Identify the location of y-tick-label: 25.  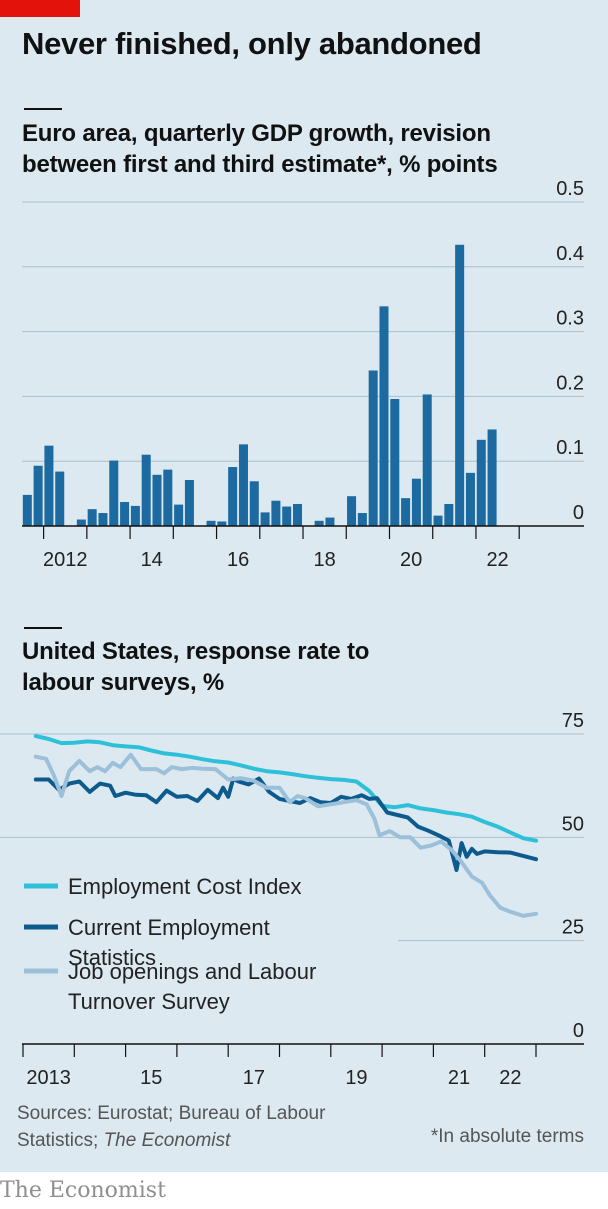
(573, 928).